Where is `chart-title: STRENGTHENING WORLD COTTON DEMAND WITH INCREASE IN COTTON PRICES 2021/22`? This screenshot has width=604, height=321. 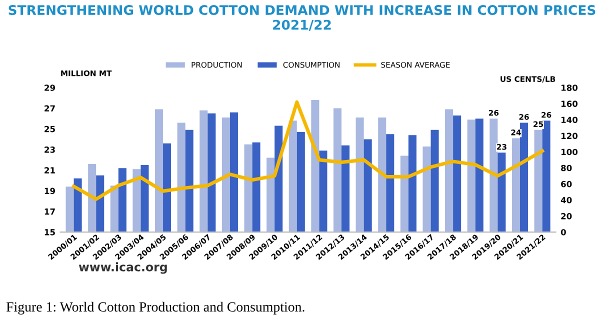 chart-title: STRENGTHENING WORLD COTTON DEMAND WITH INCREASE IN COTTON PRICES 2021/22 is located at coordinates (302, 18).